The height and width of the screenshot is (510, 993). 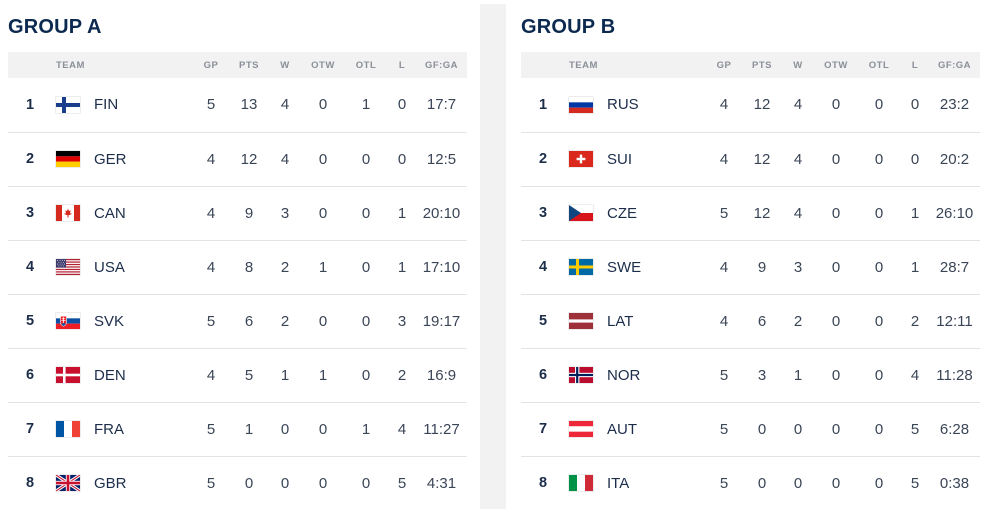 I want to click on team-cell: FRA, so click(x=122, y=429).